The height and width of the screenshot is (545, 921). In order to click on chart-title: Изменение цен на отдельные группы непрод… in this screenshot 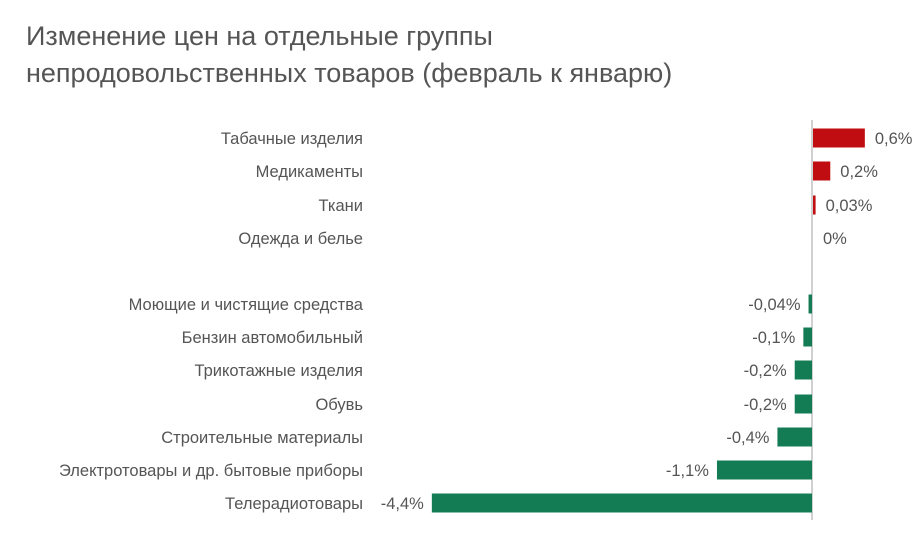, I will do `click(349, 55)`.